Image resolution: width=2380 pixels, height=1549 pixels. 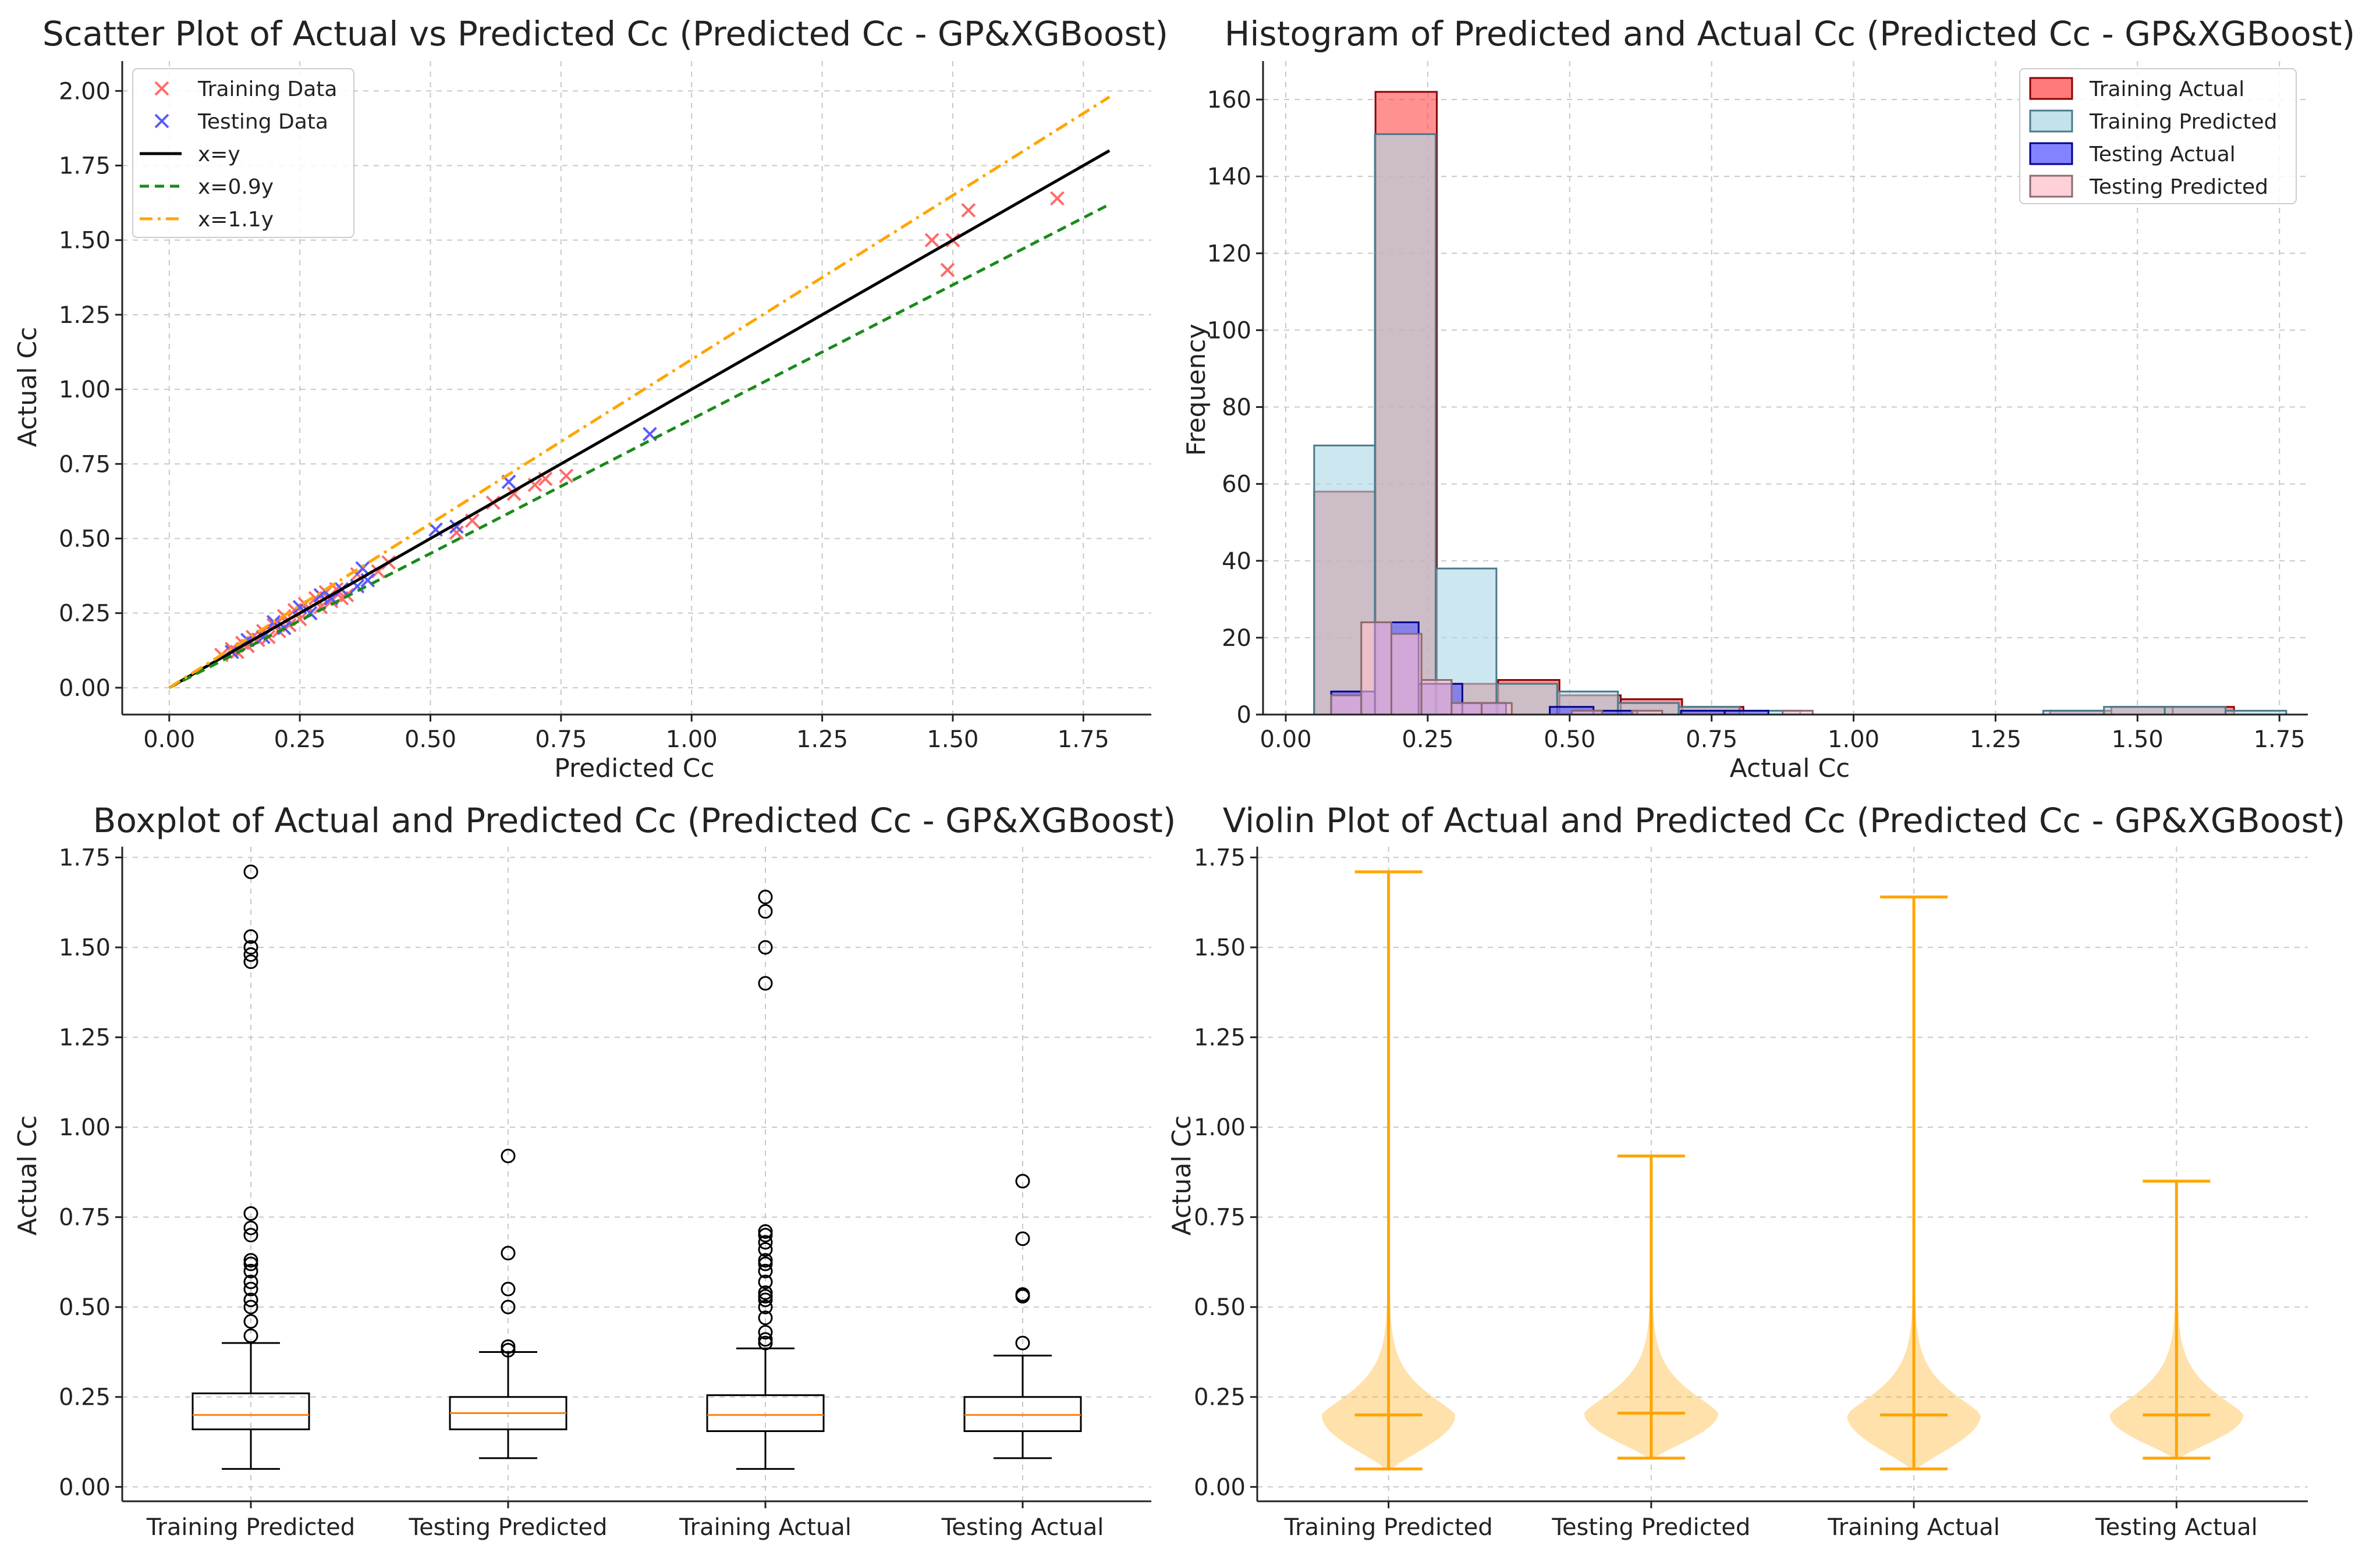 I want to click on violin-y-tick-label: 1.25, so click(x=1220, y=1038).